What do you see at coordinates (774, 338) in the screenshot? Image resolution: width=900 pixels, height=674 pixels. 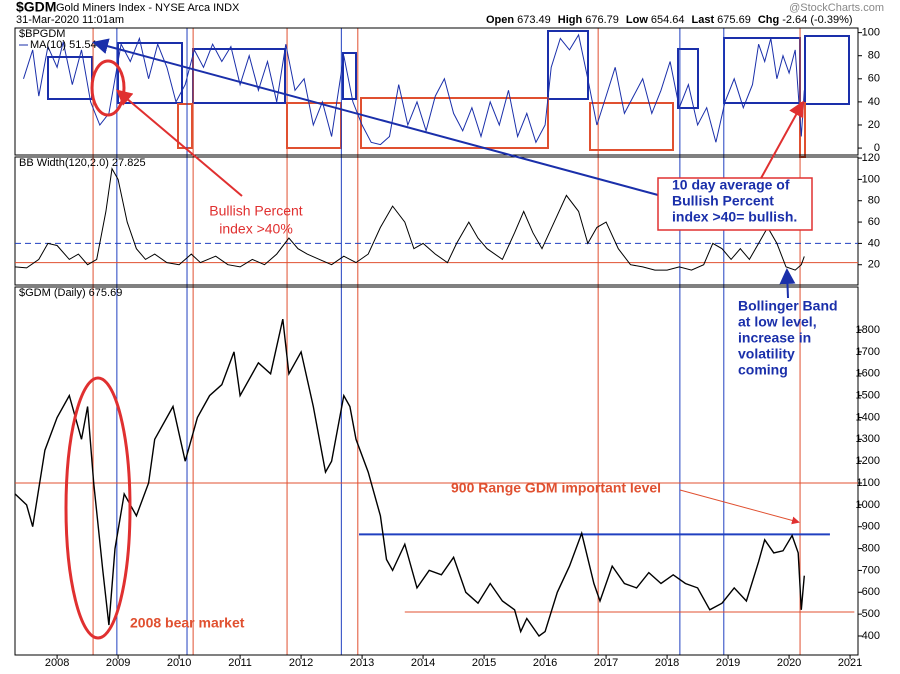 I see `annotation: increase in` at bounding box center [774, 338].